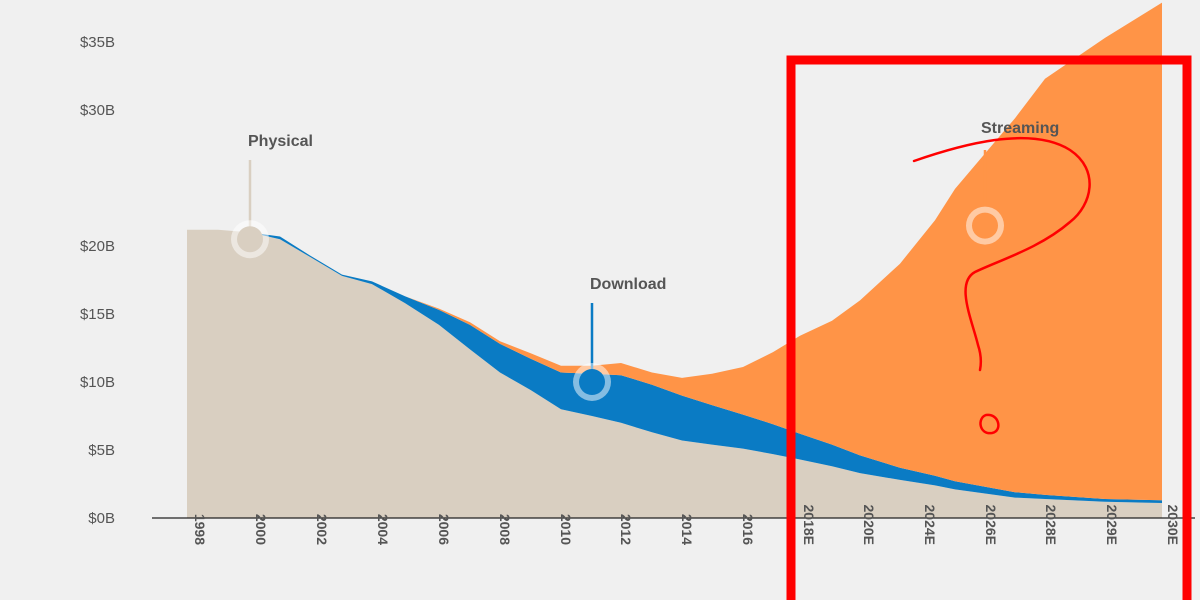 This screenshot has width=1200, height=600. What do you see at coordinates (97, 280) in the screenshot?
I see `y-axis: $0B$5B$10B$15B$20B$30B$35B$40 Billion` at bounding box center [97, 280].